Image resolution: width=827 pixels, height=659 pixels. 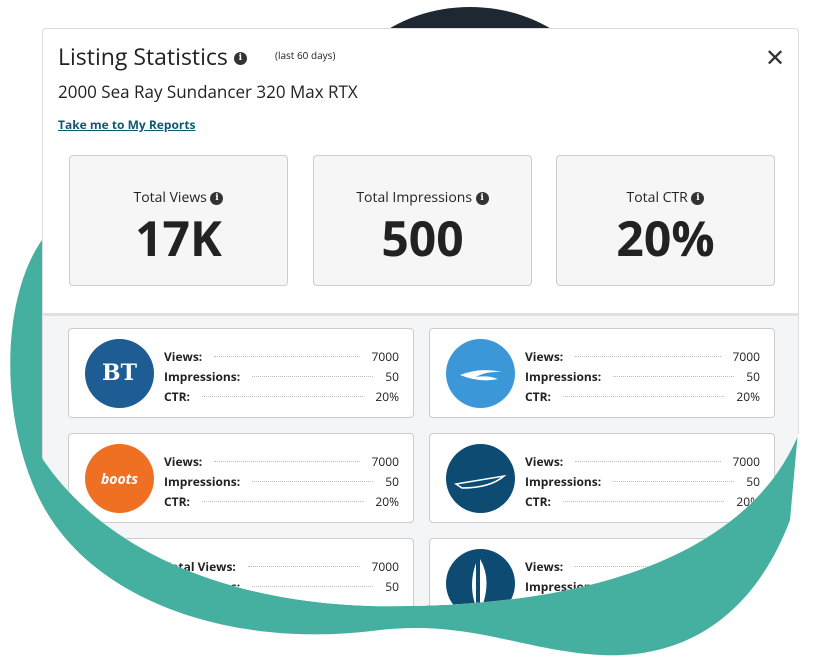 I want to click on total-label-text: Total CTR, so click(x=657, y=197).